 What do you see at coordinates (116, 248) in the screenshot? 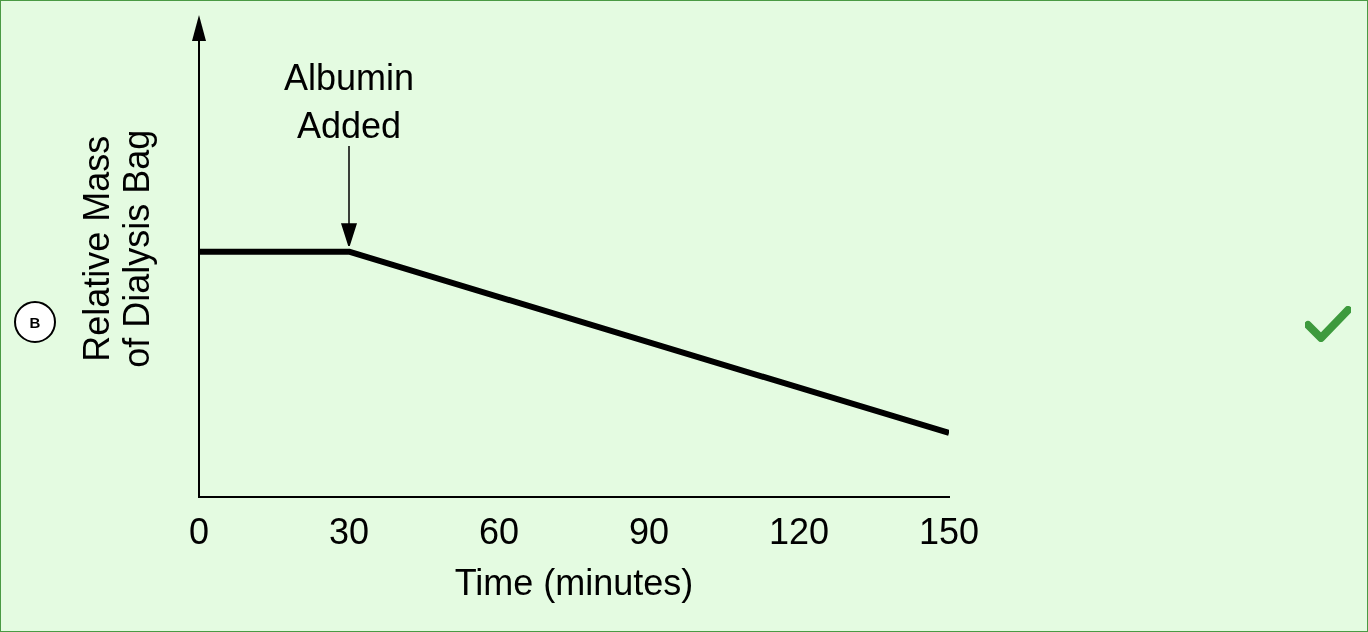
I see `y-axis-title: Relative Mass of Dialysis Bag` at bounding box center [116, 248].